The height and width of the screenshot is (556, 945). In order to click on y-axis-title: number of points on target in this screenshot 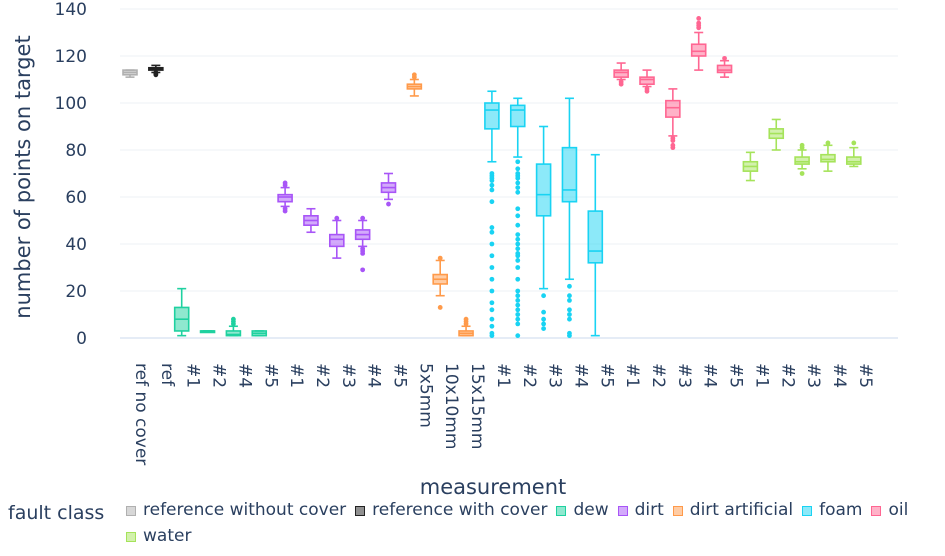, I will do `click(23, 176)`.